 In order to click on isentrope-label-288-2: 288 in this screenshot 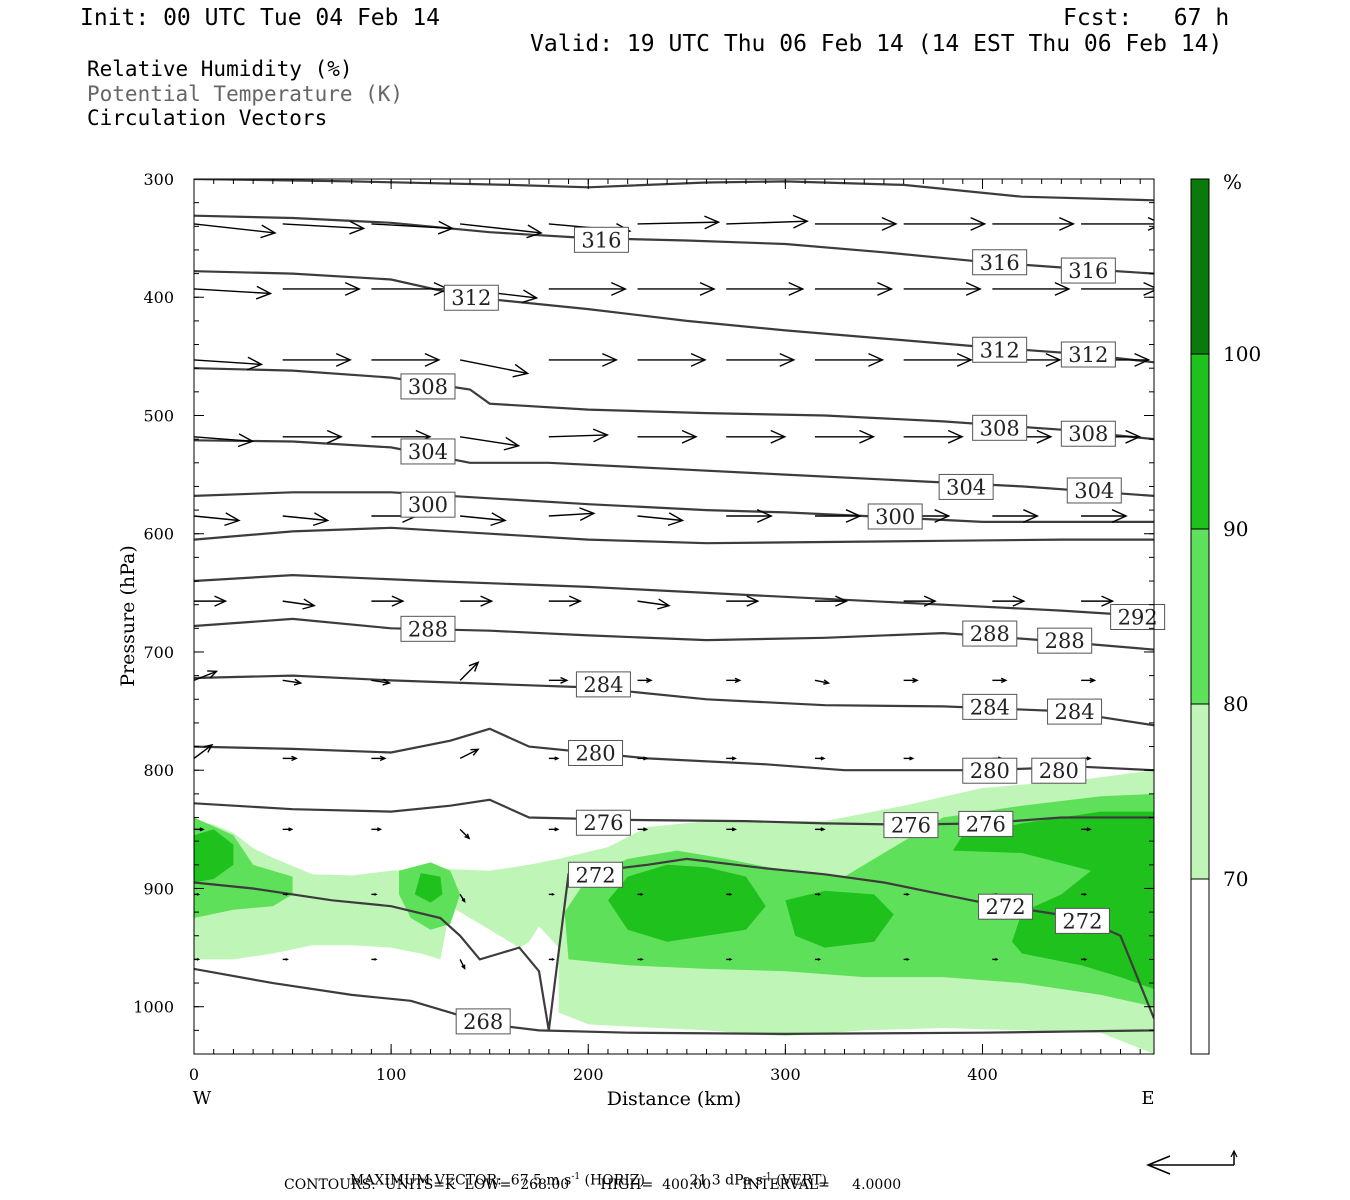, I will do `click(1065, 641)`.